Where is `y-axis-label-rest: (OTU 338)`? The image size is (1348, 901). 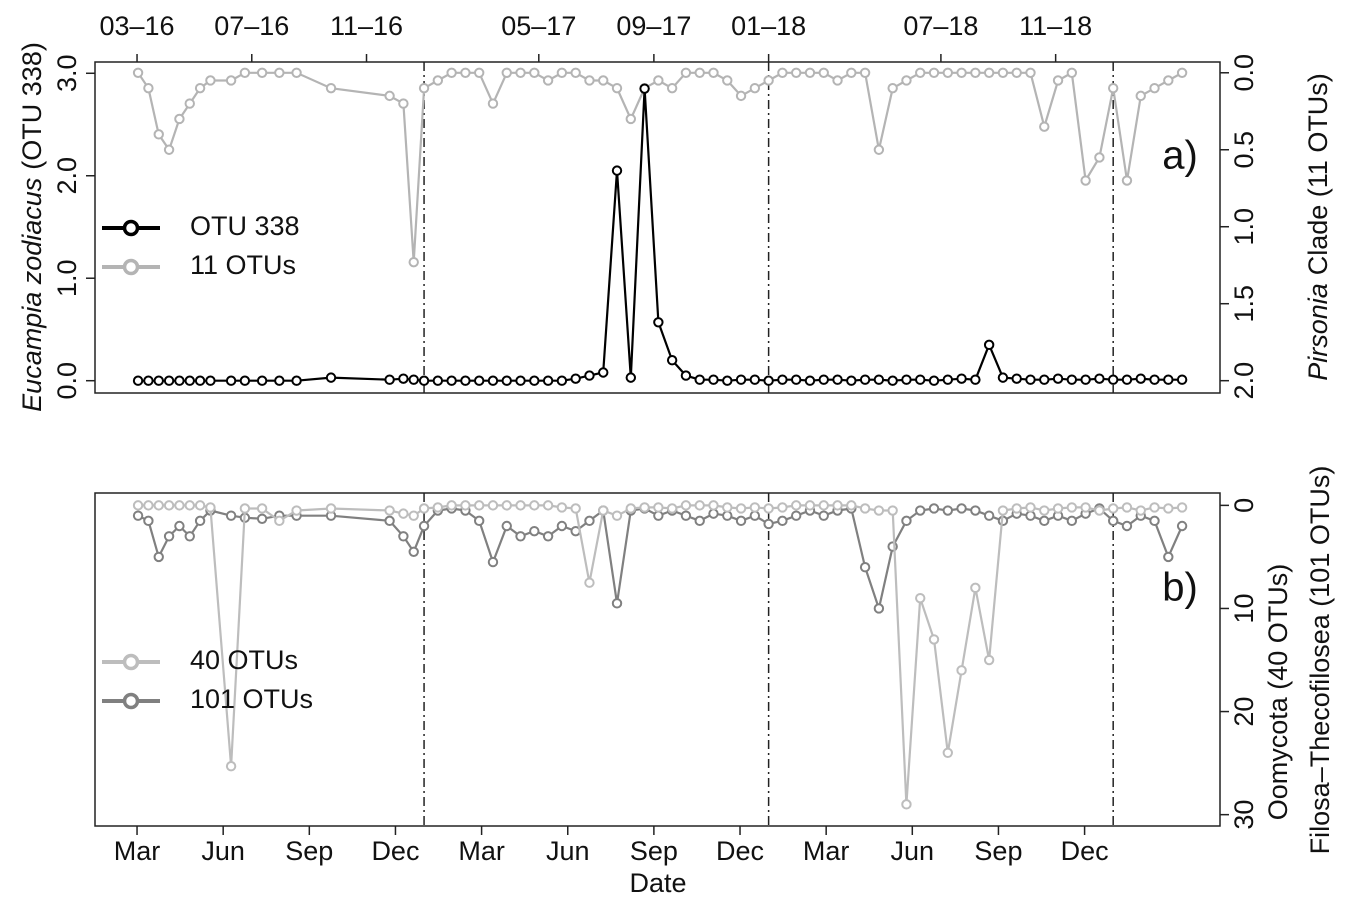
y-axis-label-rest: (OTU 338) is located at coordinates (32, 106).